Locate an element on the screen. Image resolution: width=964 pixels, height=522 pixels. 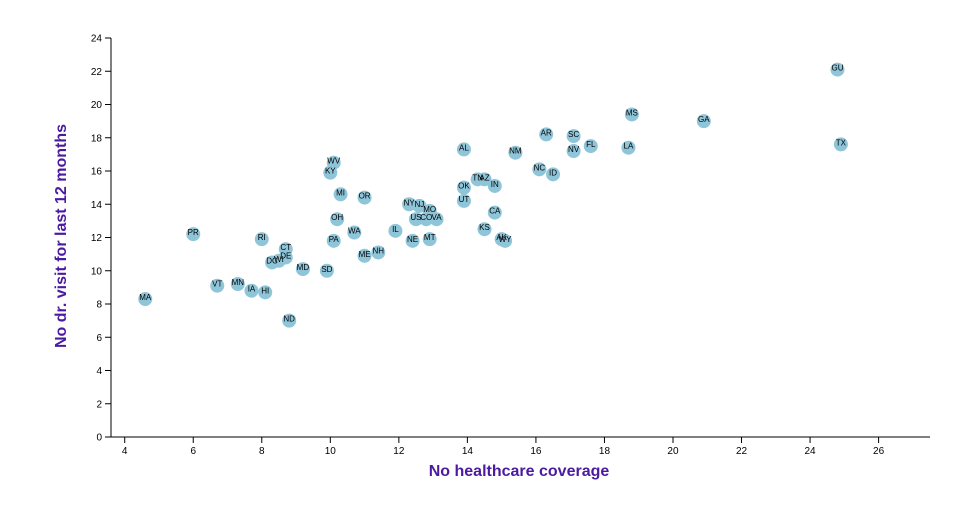
data-point-label: MO is located at coordinates (429, 209).